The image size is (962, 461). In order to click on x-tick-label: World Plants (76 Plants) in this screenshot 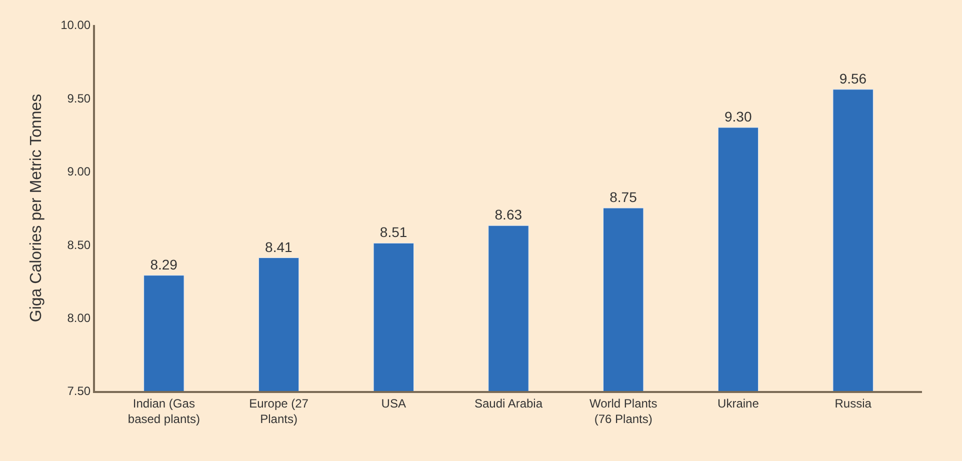, I will do `click(623, 411)`.